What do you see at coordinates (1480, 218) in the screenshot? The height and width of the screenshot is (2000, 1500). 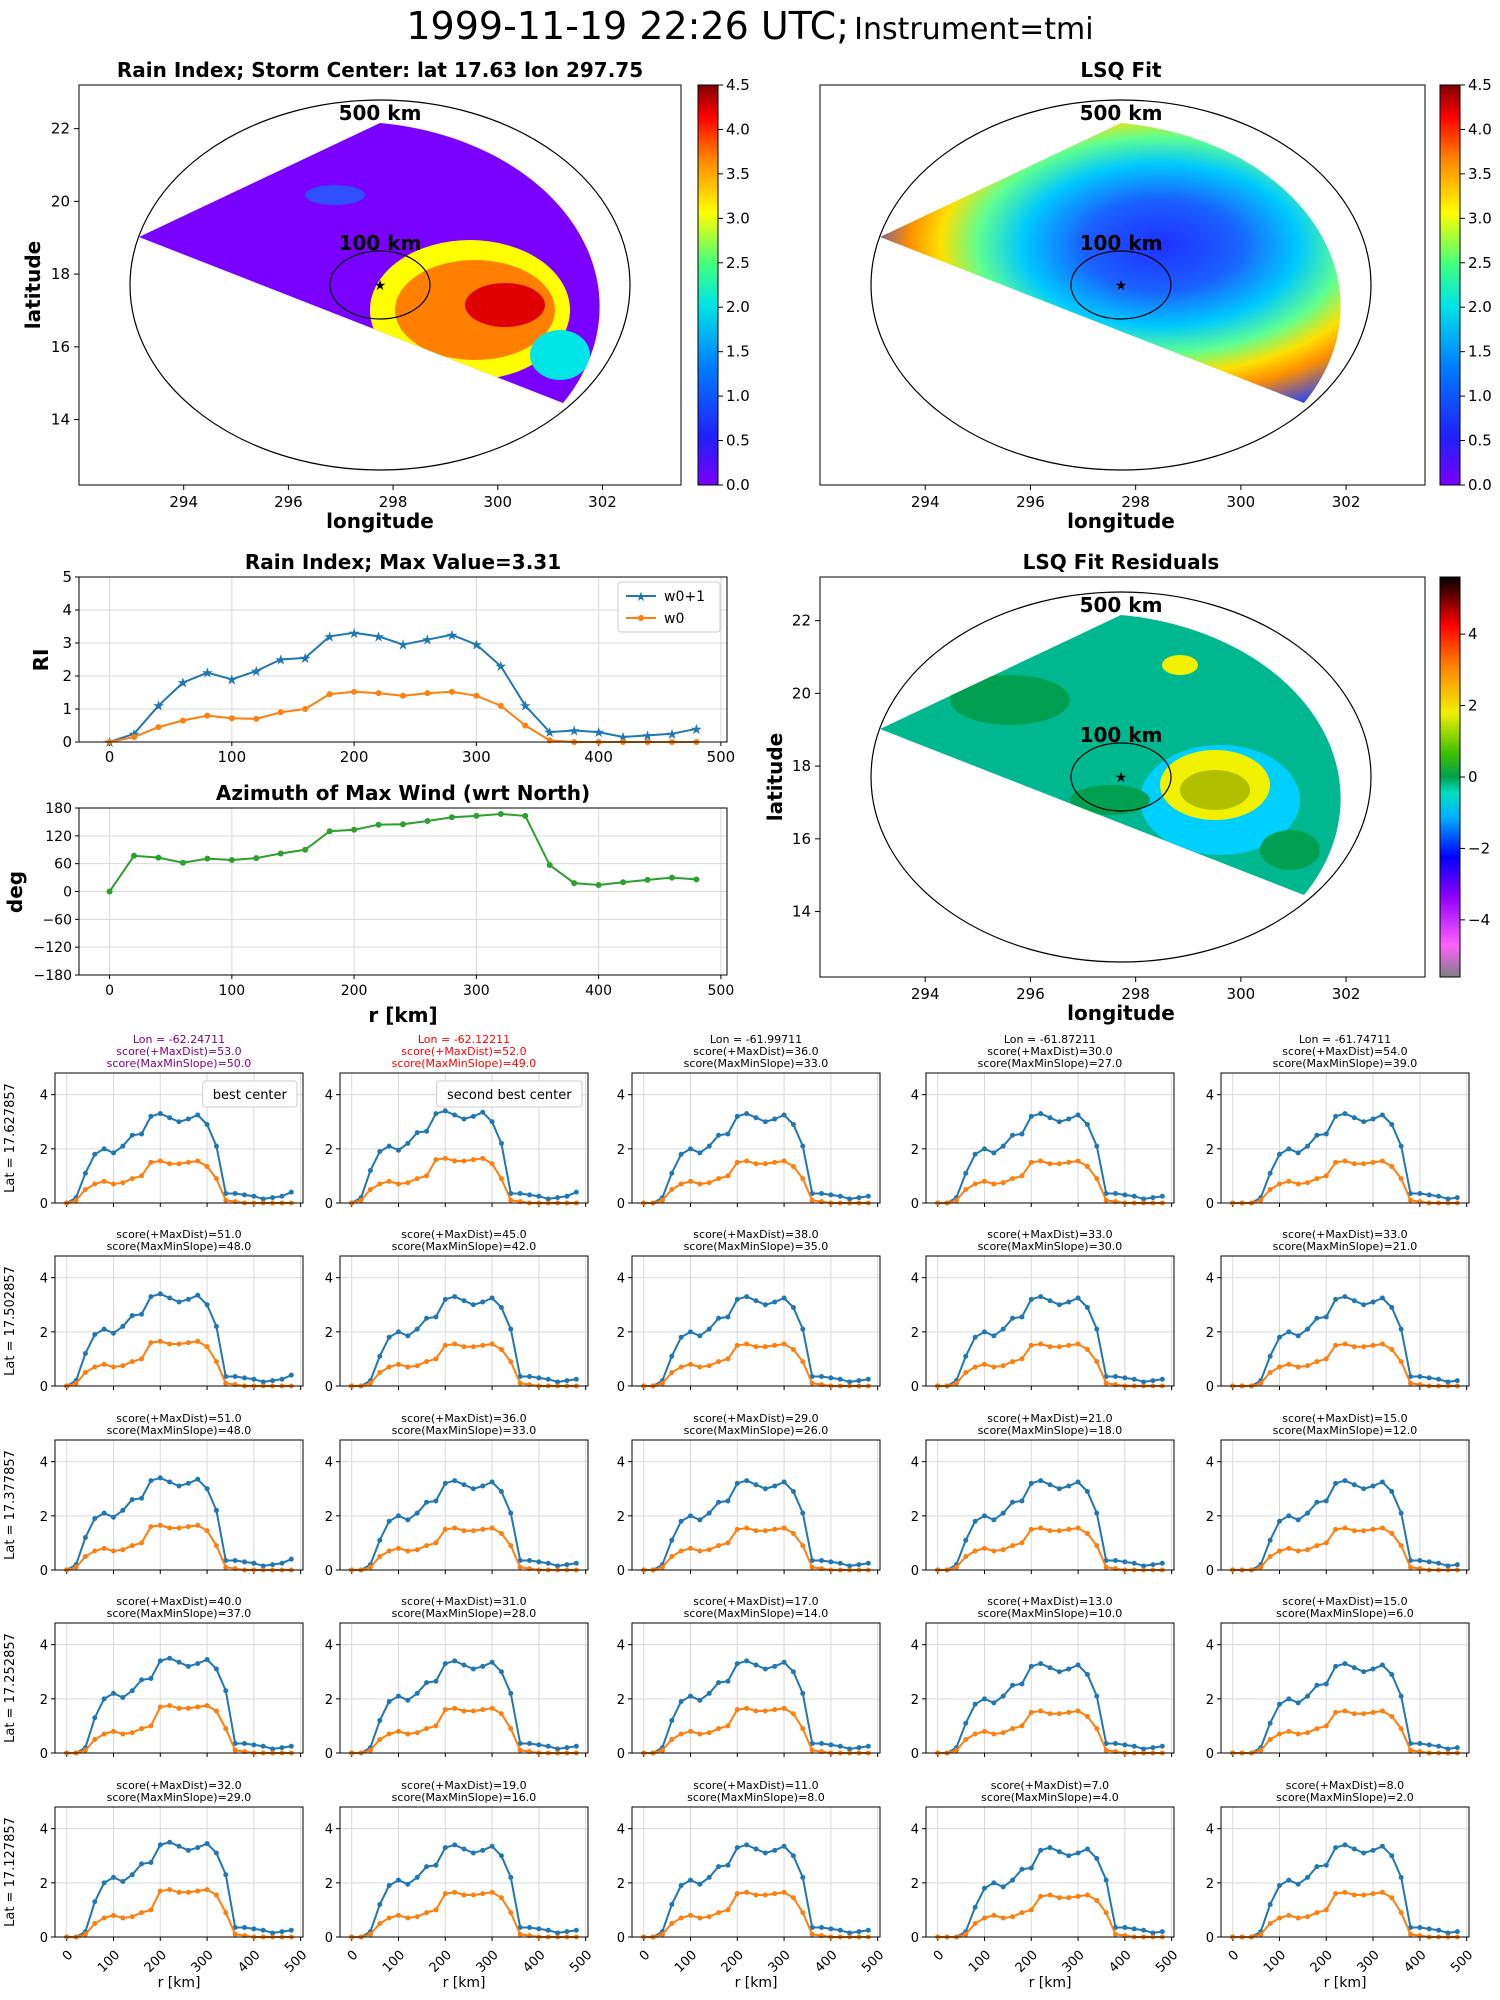 I see `colorbar-tick-label: 3.0` at bounding box center [1480, 218].